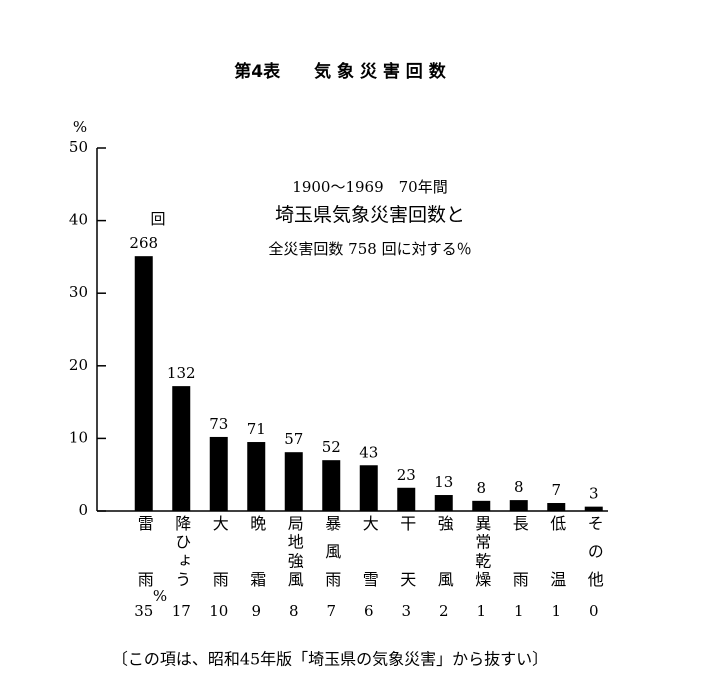 Image resolution: width=704 pixels, height=685 pixels. Describe the element at coordinates (181, 611) in the screenshot. I see `percent-label: 17` at that location.